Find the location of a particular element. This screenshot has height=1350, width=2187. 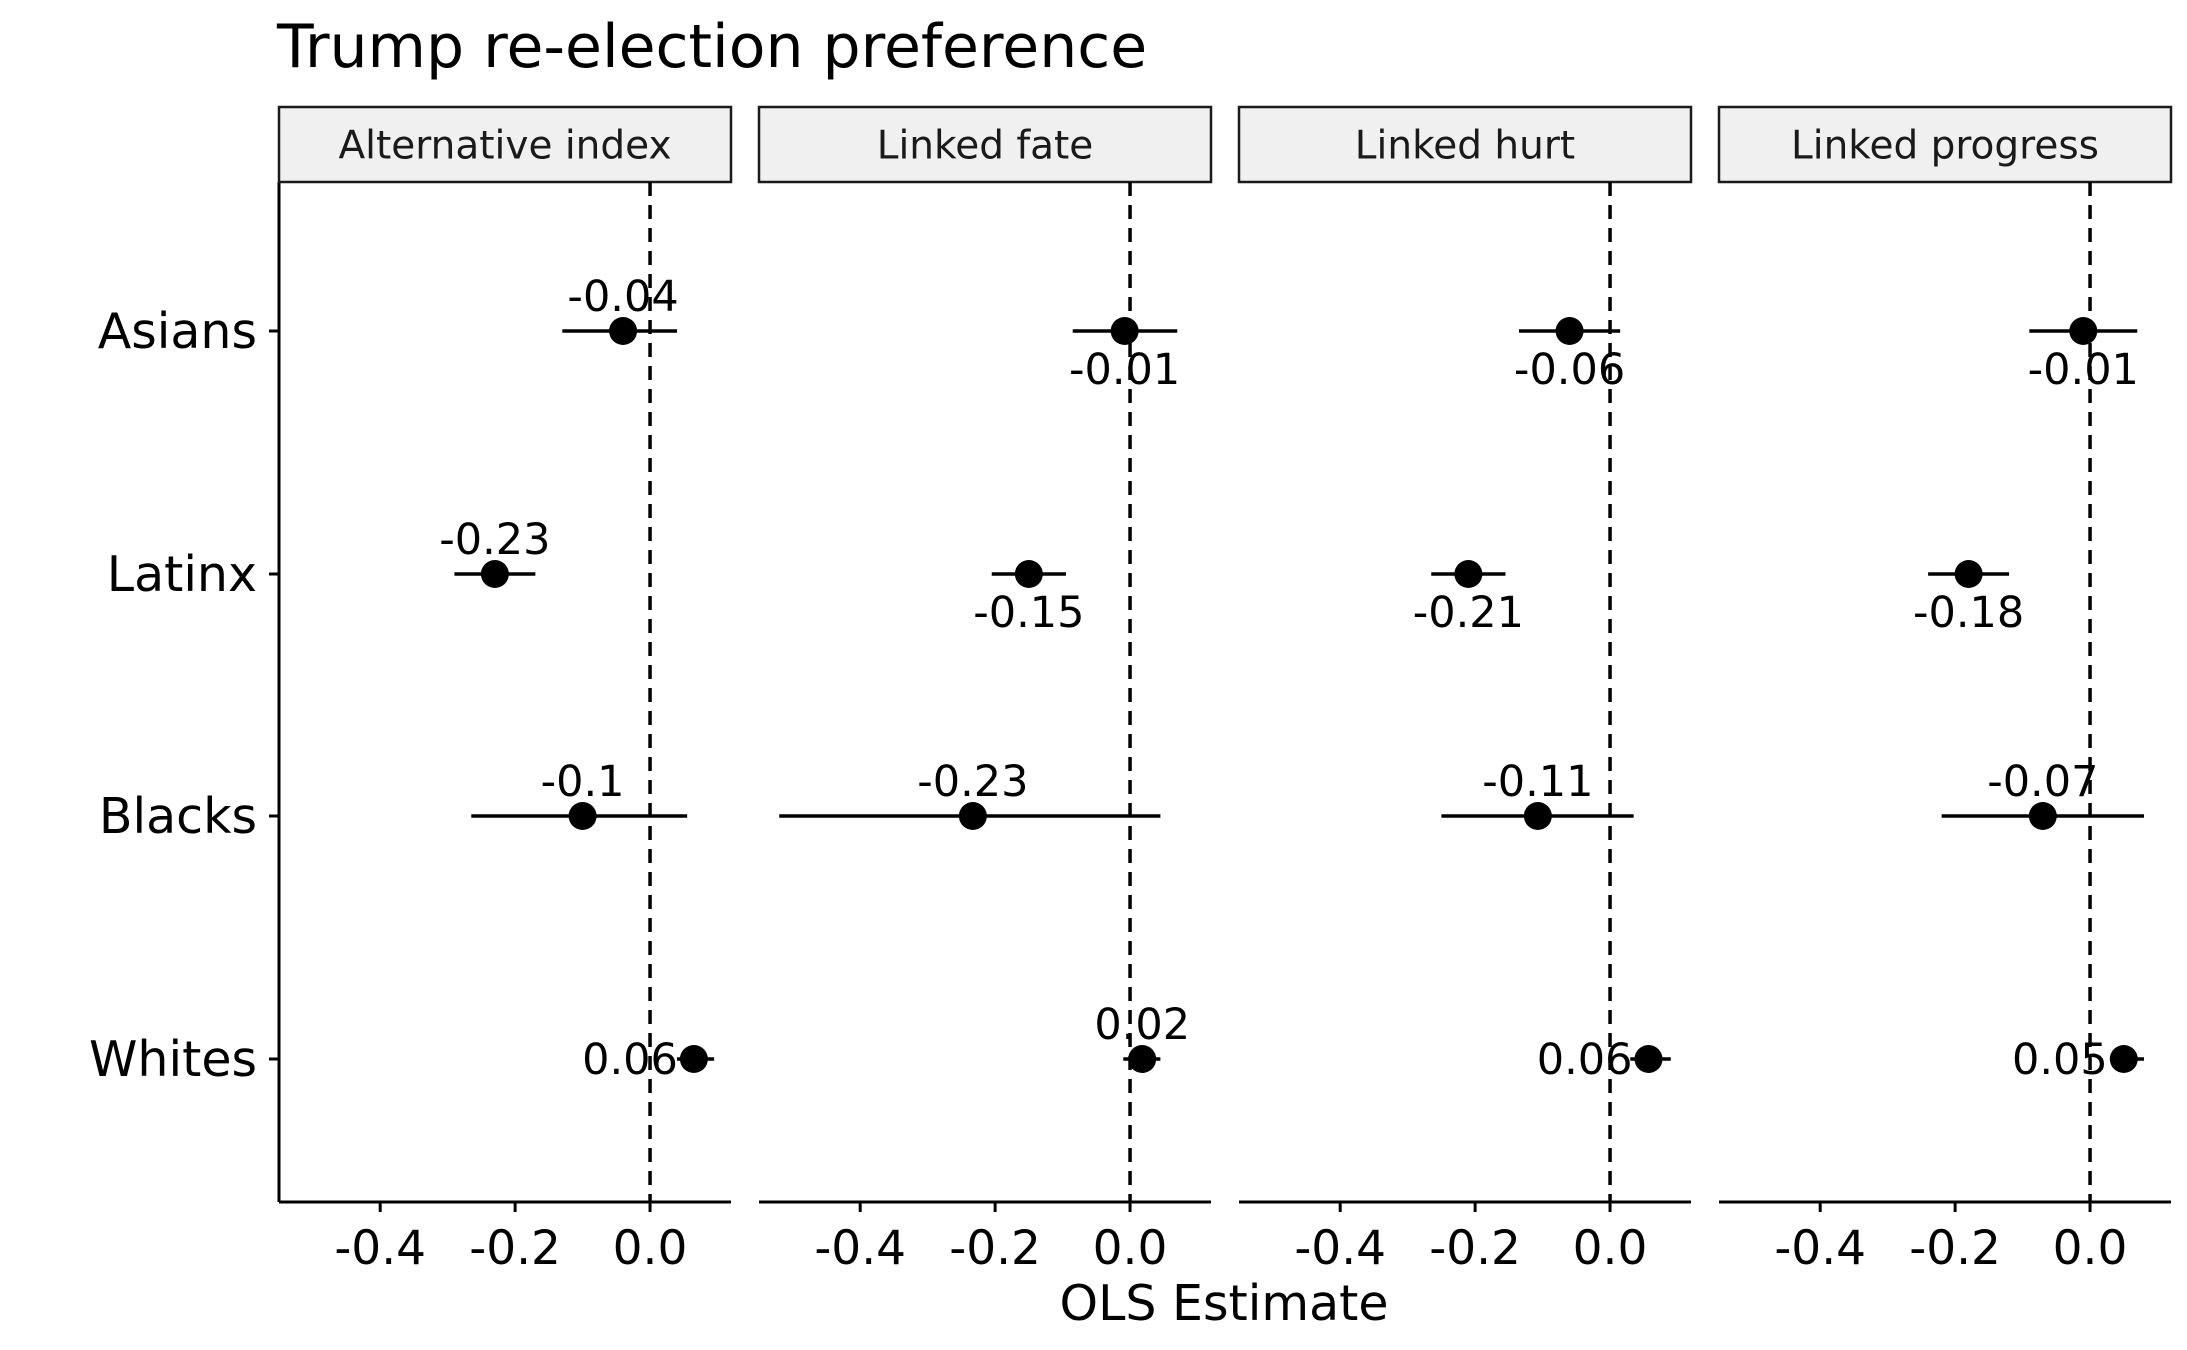

facet-strip-label: Linked fate is located at coordinates (985, 146).